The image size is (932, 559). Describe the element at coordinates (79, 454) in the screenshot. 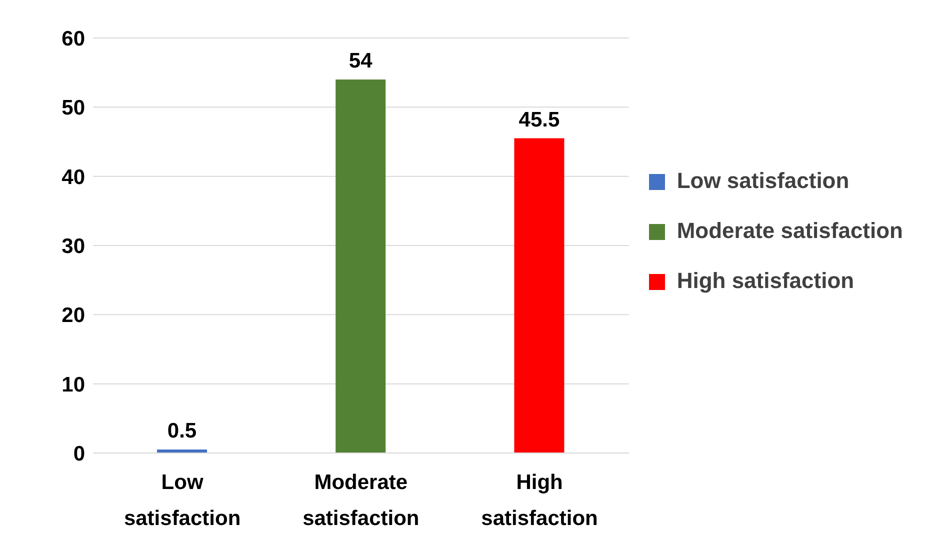

I see `y-tick-label: 0` at that location.